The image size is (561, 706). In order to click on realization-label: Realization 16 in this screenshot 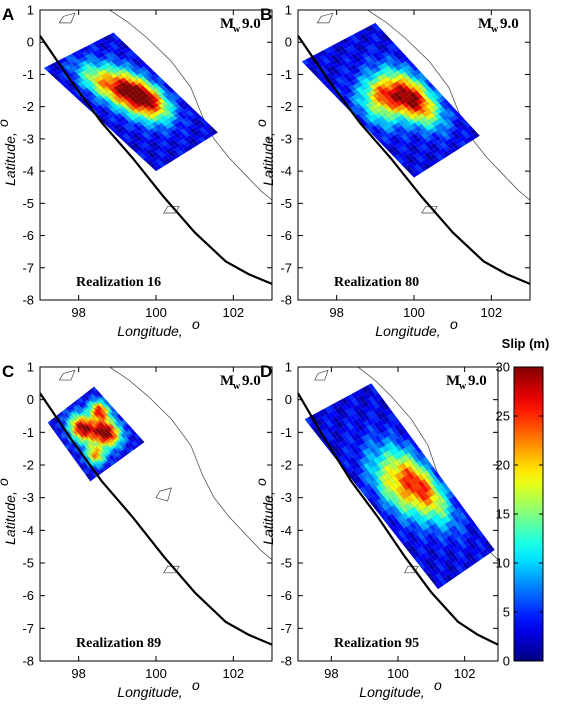, I will do `click(118, 282)`.